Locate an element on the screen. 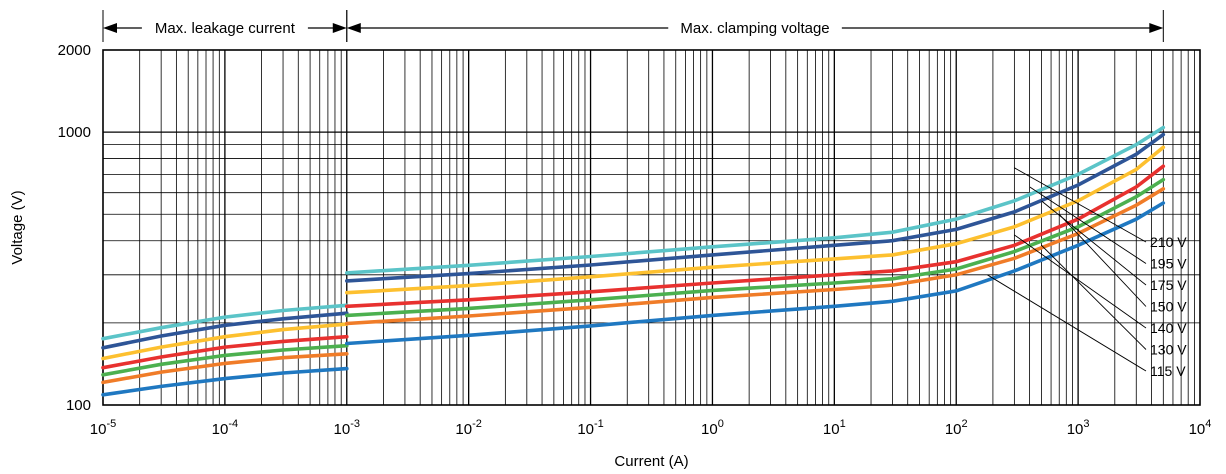 The height and width of the screenshot is (474, 1226). x-tick-label: 10² is located at coordinates (956, 428).